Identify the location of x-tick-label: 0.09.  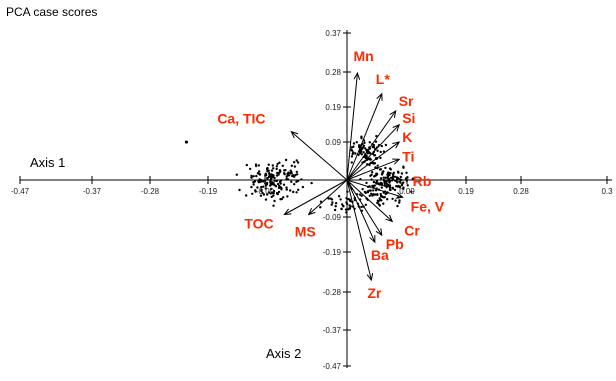
(407, 191).